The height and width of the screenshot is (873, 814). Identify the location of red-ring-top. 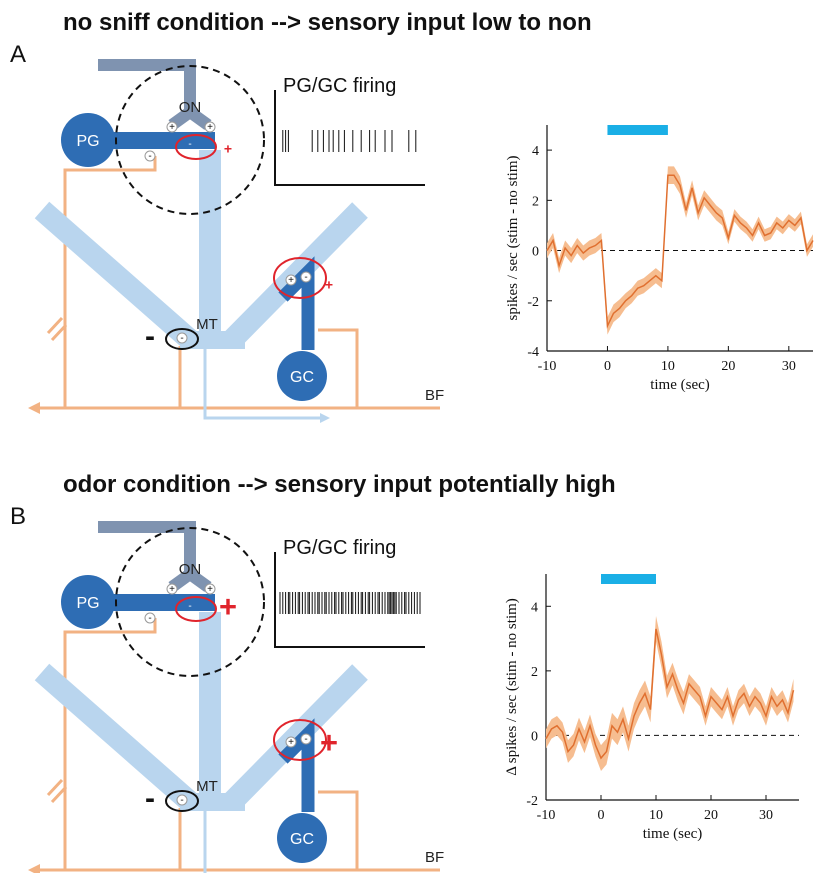
(196, 609).